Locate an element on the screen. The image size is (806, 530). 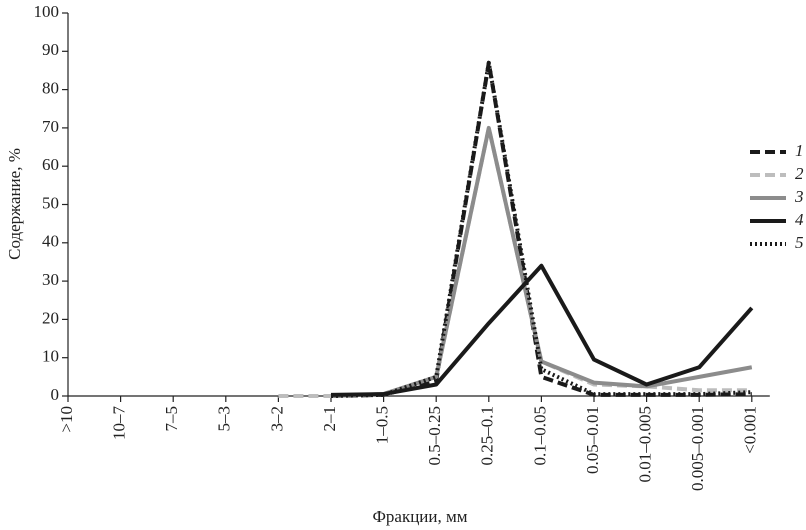
x-tick-label: 2–1 is located at coordinates (329, 419).